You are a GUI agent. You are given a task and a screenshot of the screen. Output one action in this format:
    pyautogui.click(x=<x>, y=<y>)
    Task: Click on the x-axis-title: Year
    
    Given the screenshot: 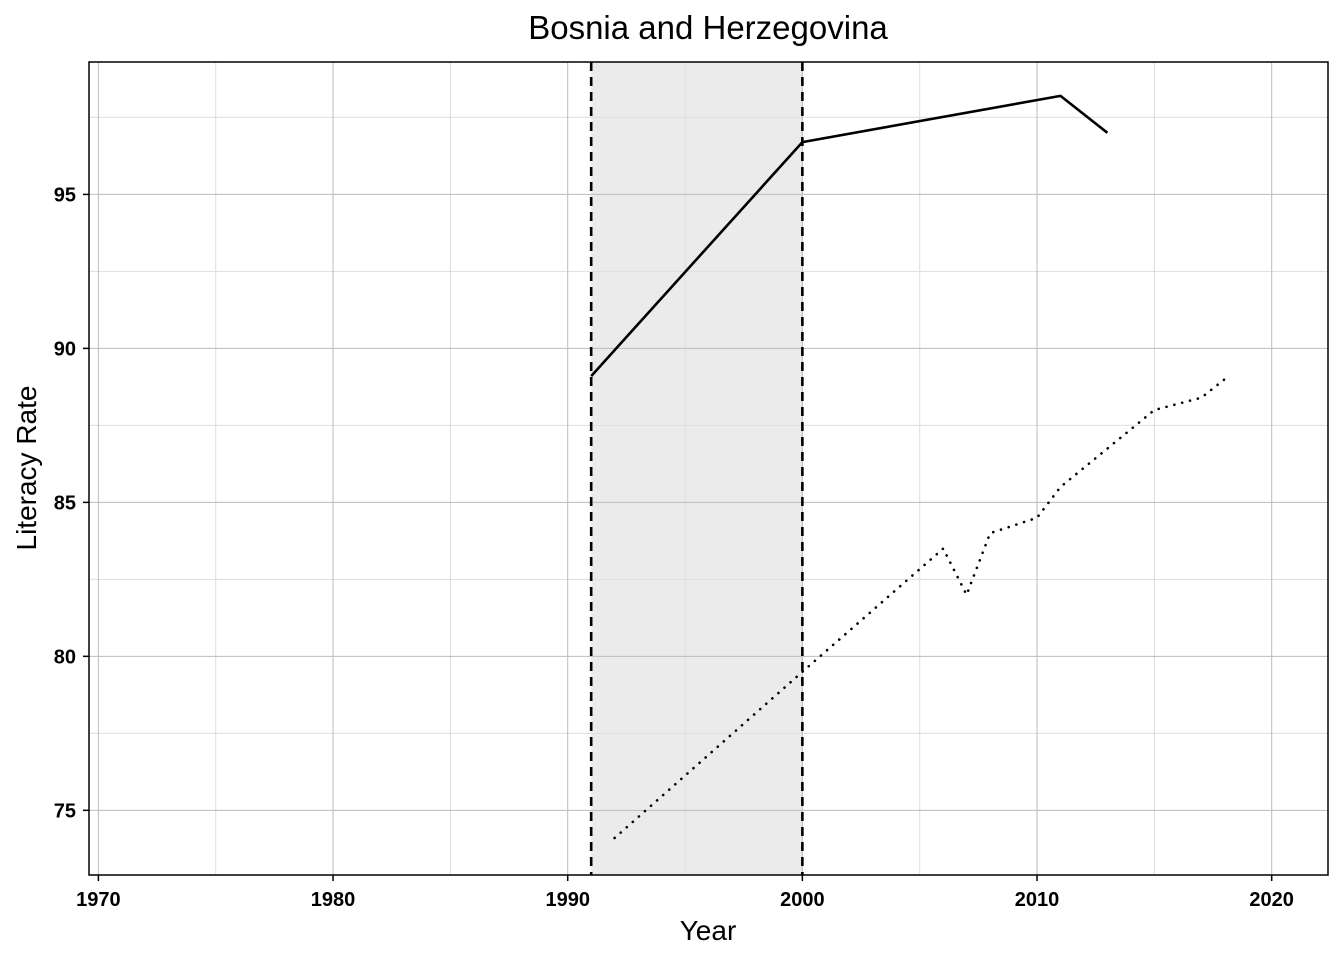 What is the action you would take?
    pyautogui.click(x=708, y=930)
    